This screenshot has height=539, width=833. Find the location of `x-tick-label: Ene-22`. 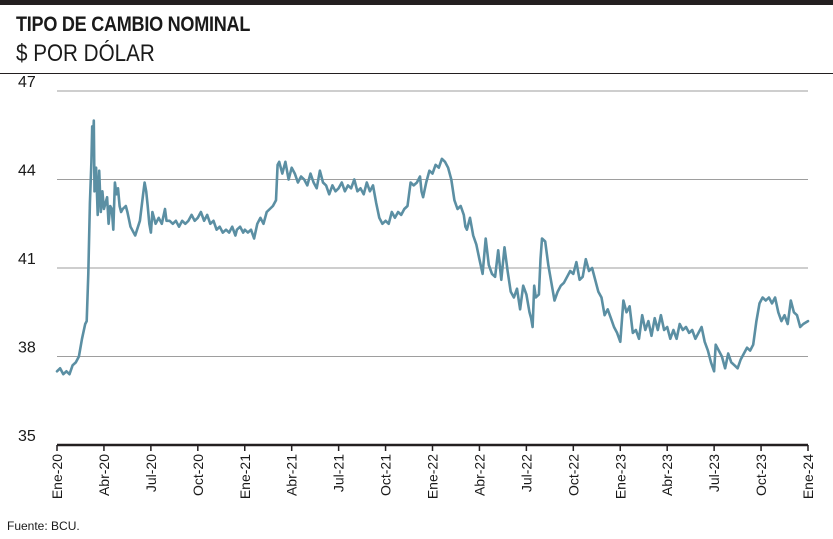

x-tick-label: Ene-22 is located at coordinates (433, 476).